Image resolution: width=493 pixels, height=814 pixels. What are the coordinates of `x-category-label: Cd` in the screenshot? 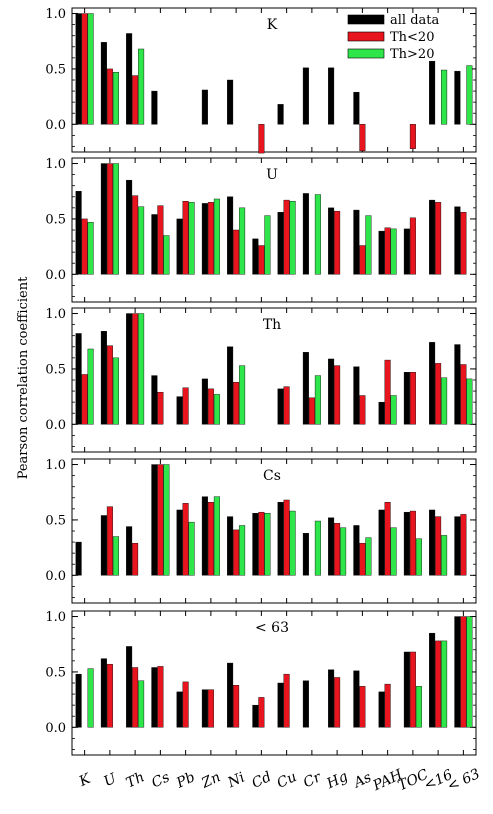 It's located at (261, 780).